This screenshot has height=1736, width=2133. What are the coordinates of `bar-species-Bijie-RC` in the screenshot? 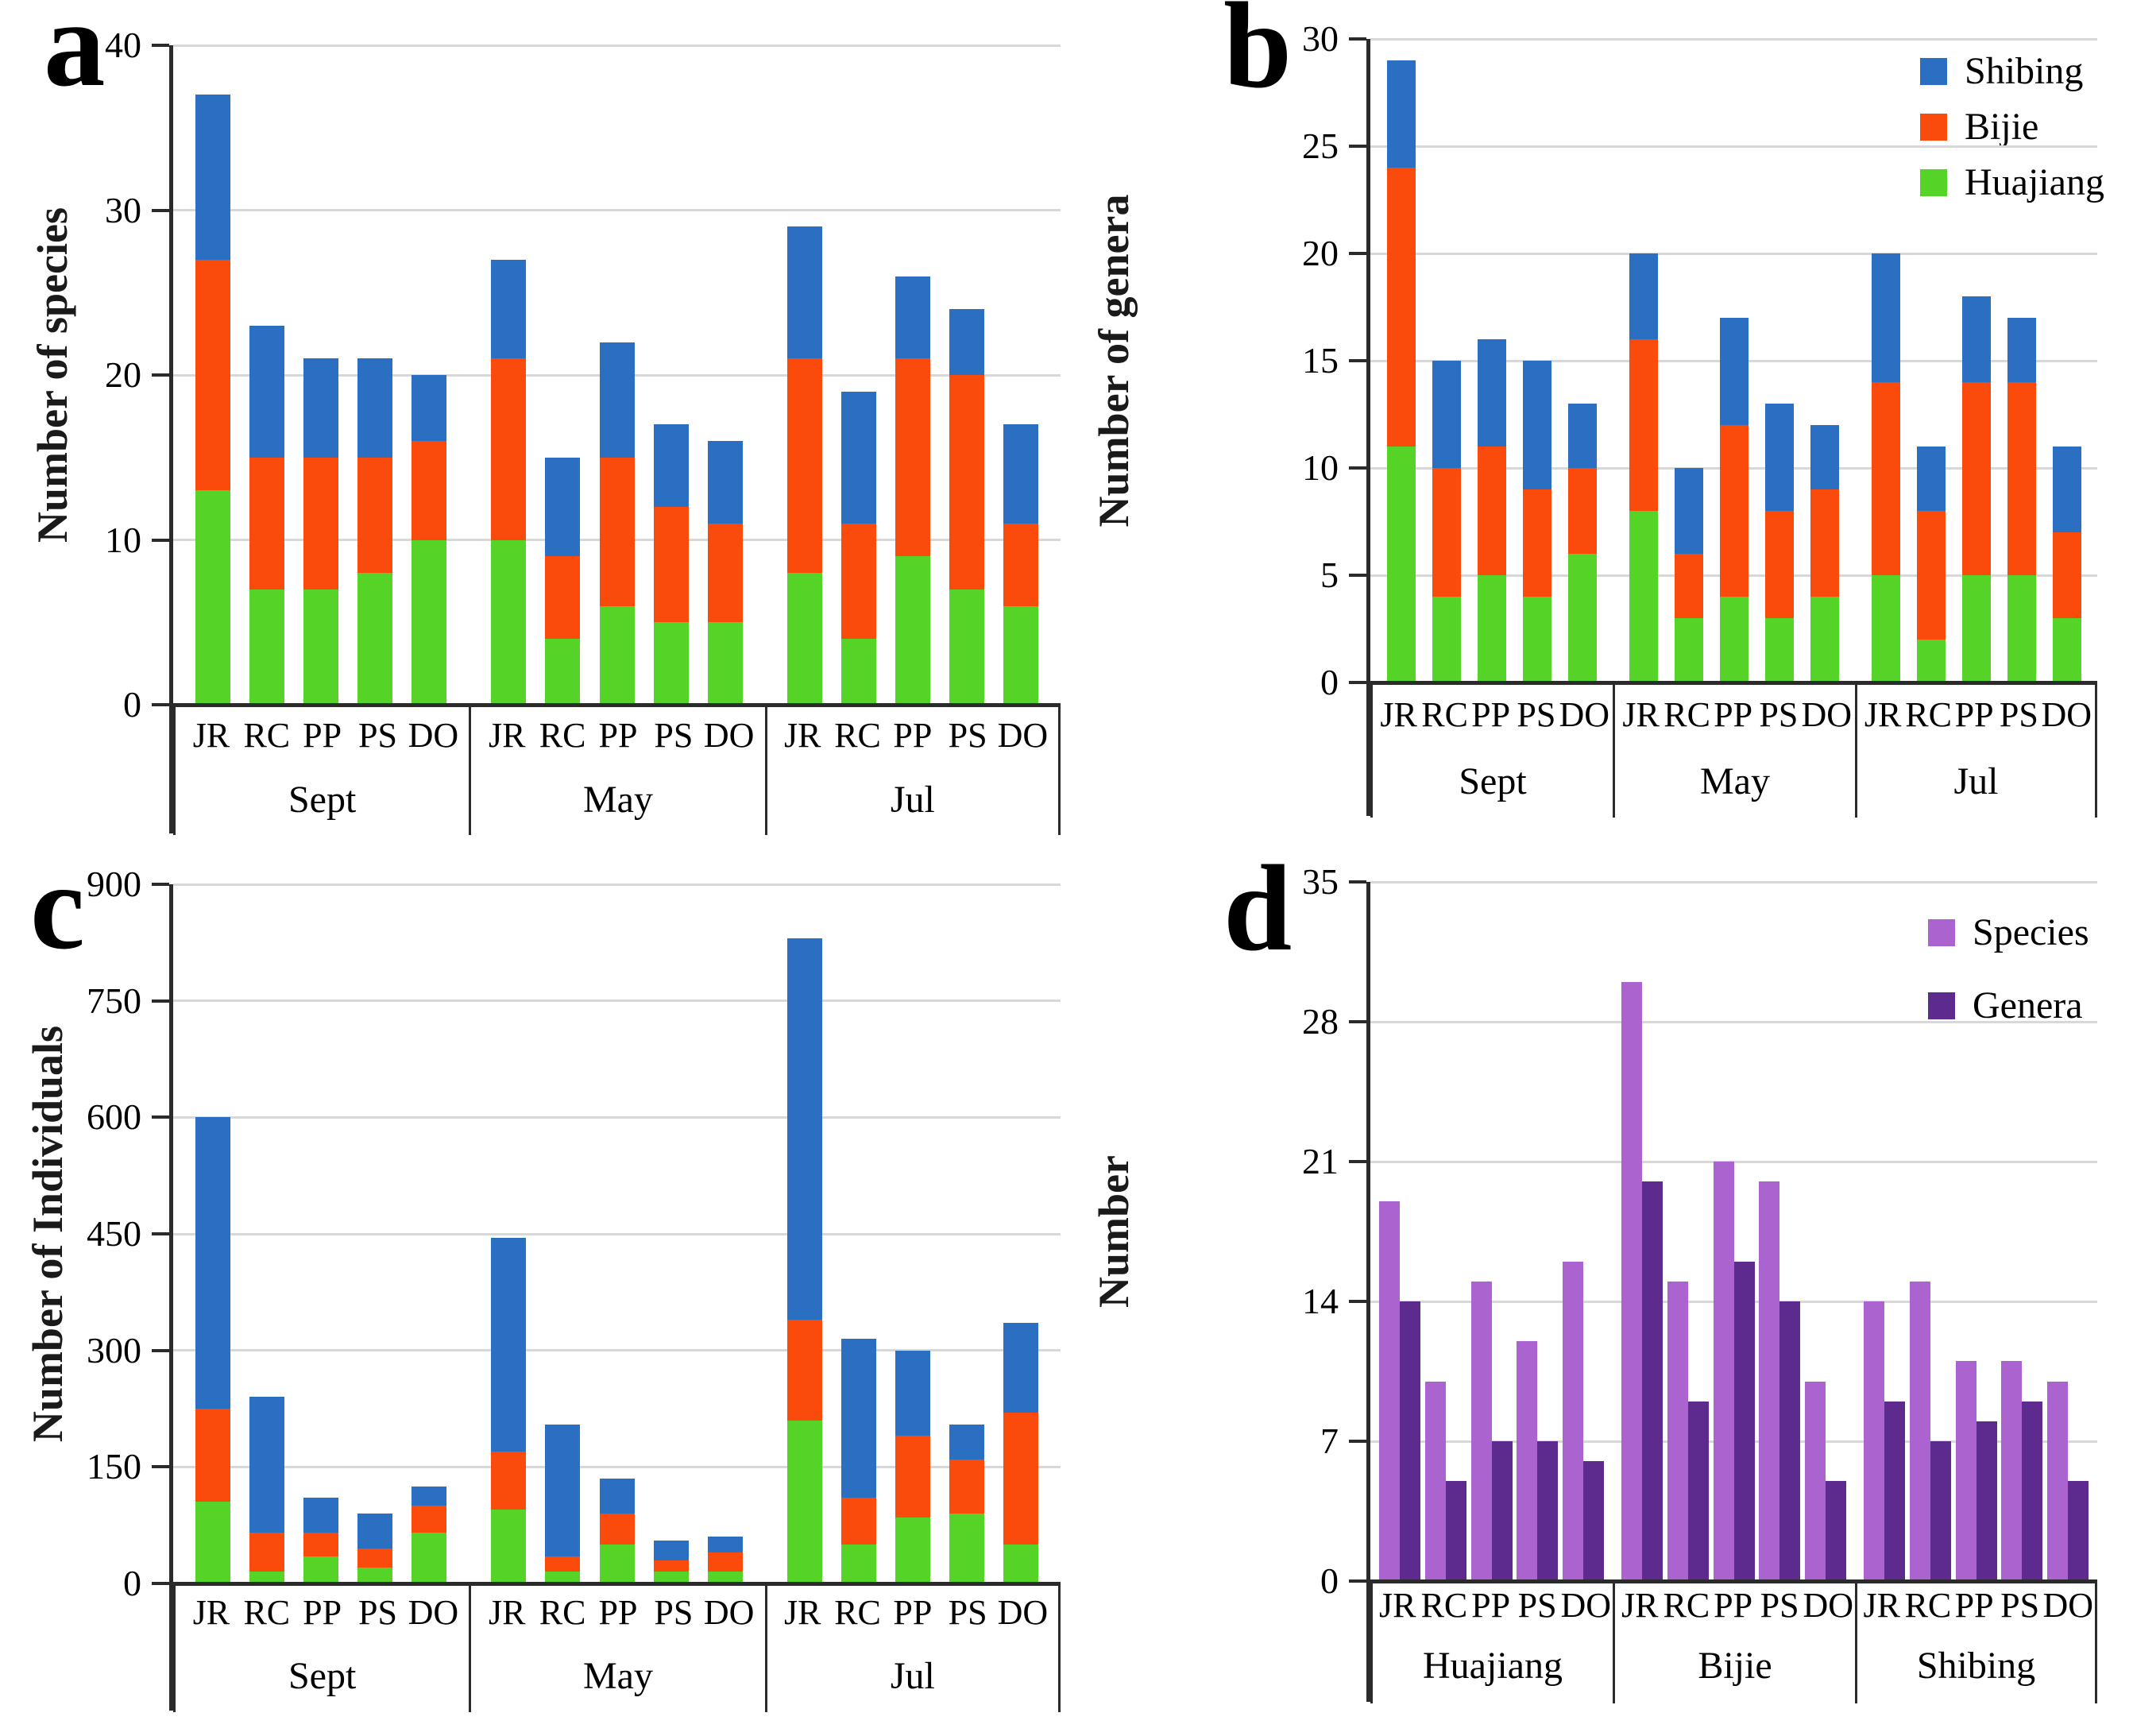 It's located at (1677, 1431).